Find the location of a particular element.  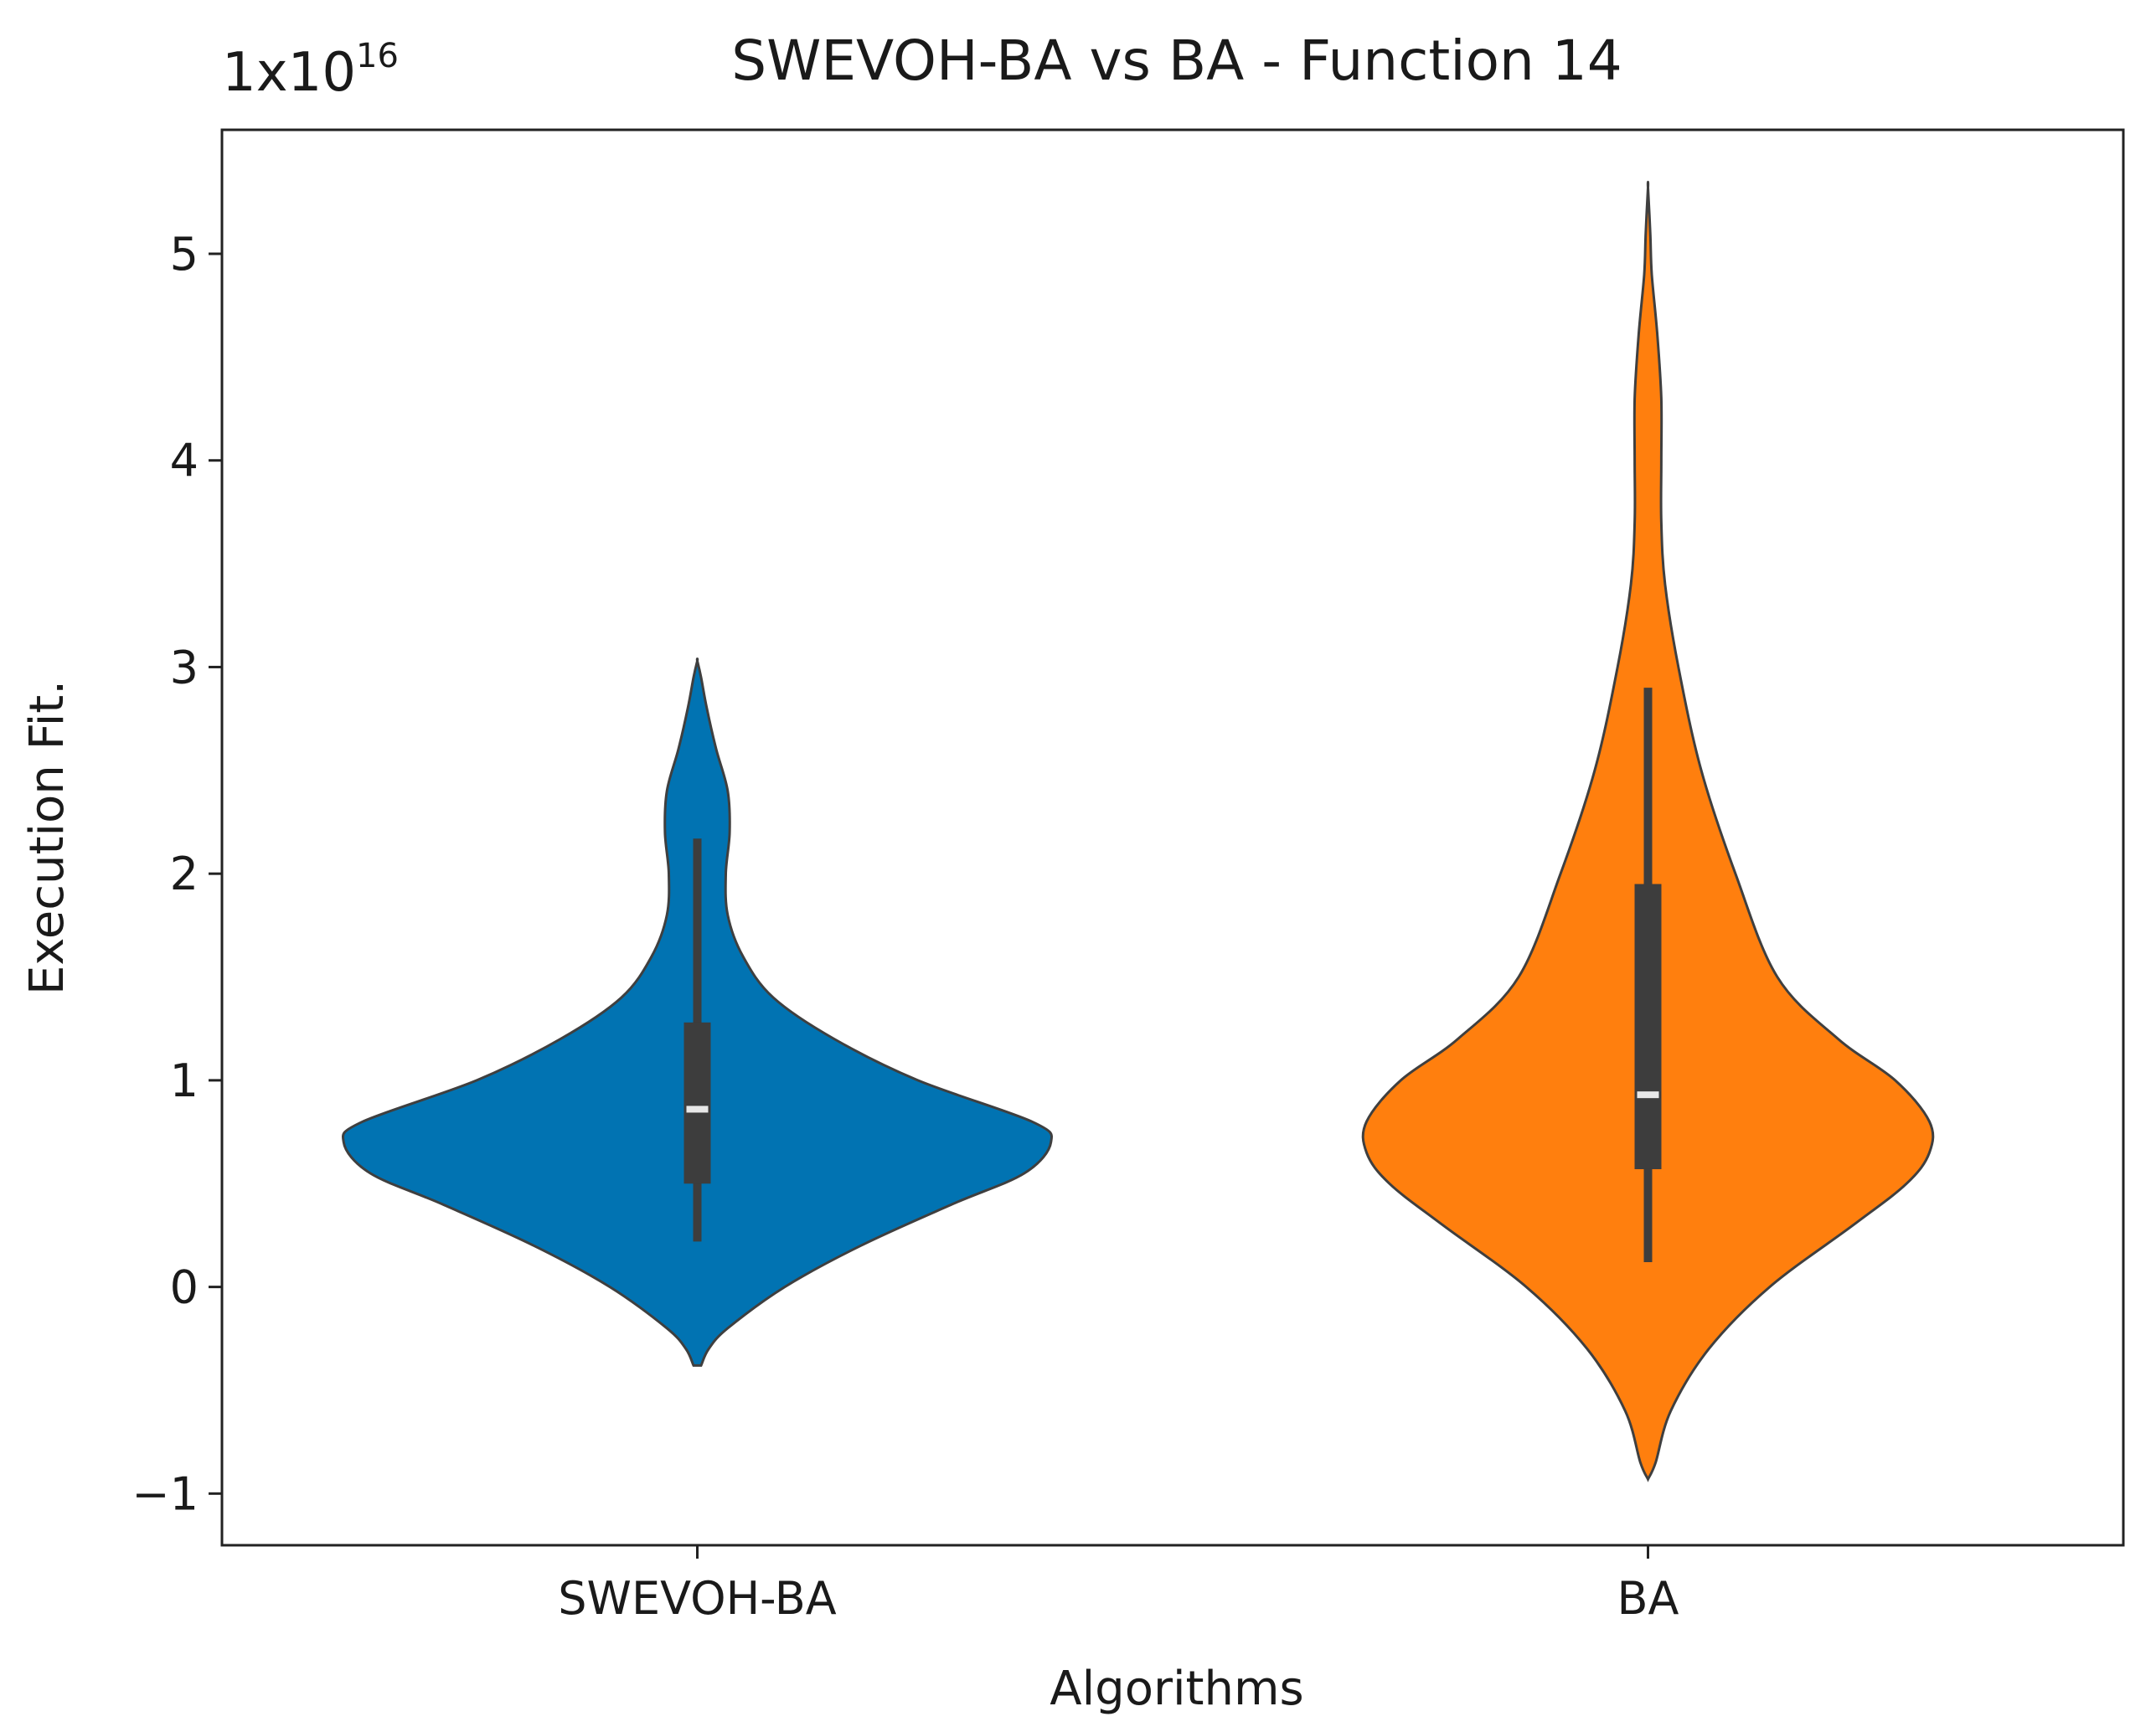

y-tick-label: 1 is located at coordinates (185, 1080).